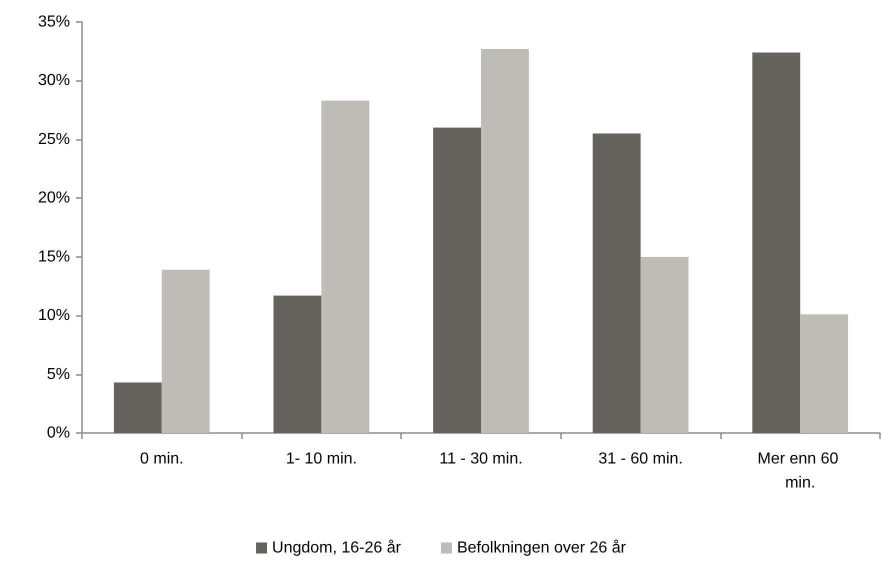 The height and width of the screenshot is (567, 882). What do you see at coordinates (54, 139) in the screenshot?
I see `y-tick-label: 25%` at bounding box center [54, 139].